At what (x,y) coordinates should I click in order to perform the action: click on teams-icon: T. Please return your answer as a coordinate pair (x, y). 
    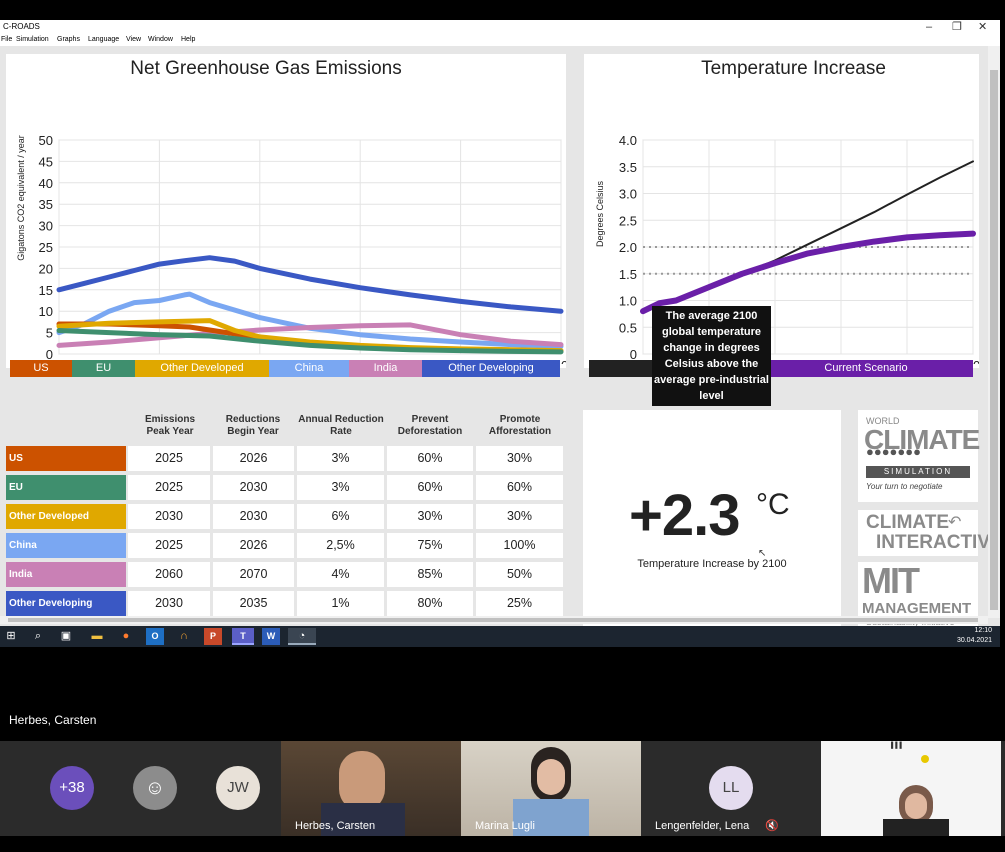
    Looking at the image, I should click on (243, 636).